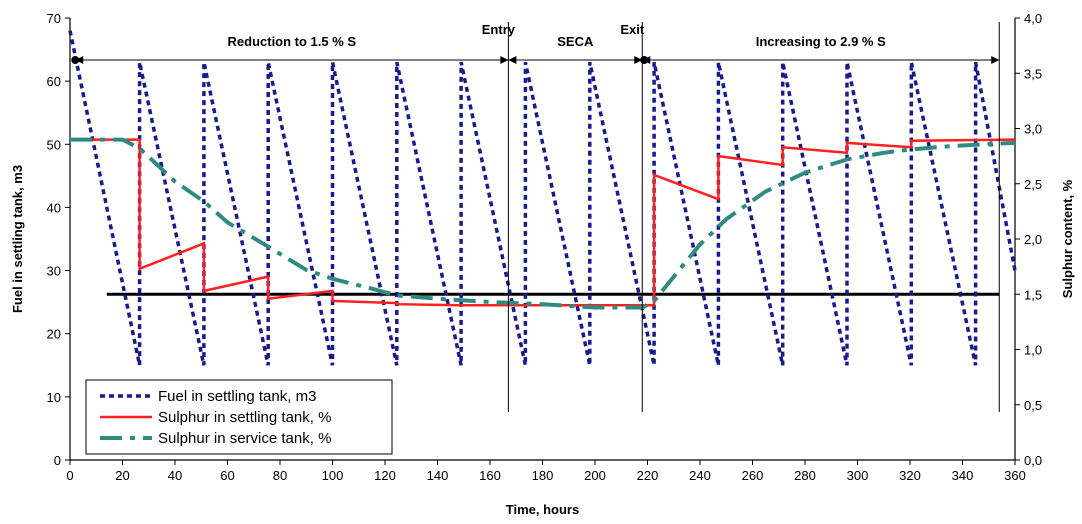  I want to click on y-right-tick-label: 3,0, so click(1033, 129).